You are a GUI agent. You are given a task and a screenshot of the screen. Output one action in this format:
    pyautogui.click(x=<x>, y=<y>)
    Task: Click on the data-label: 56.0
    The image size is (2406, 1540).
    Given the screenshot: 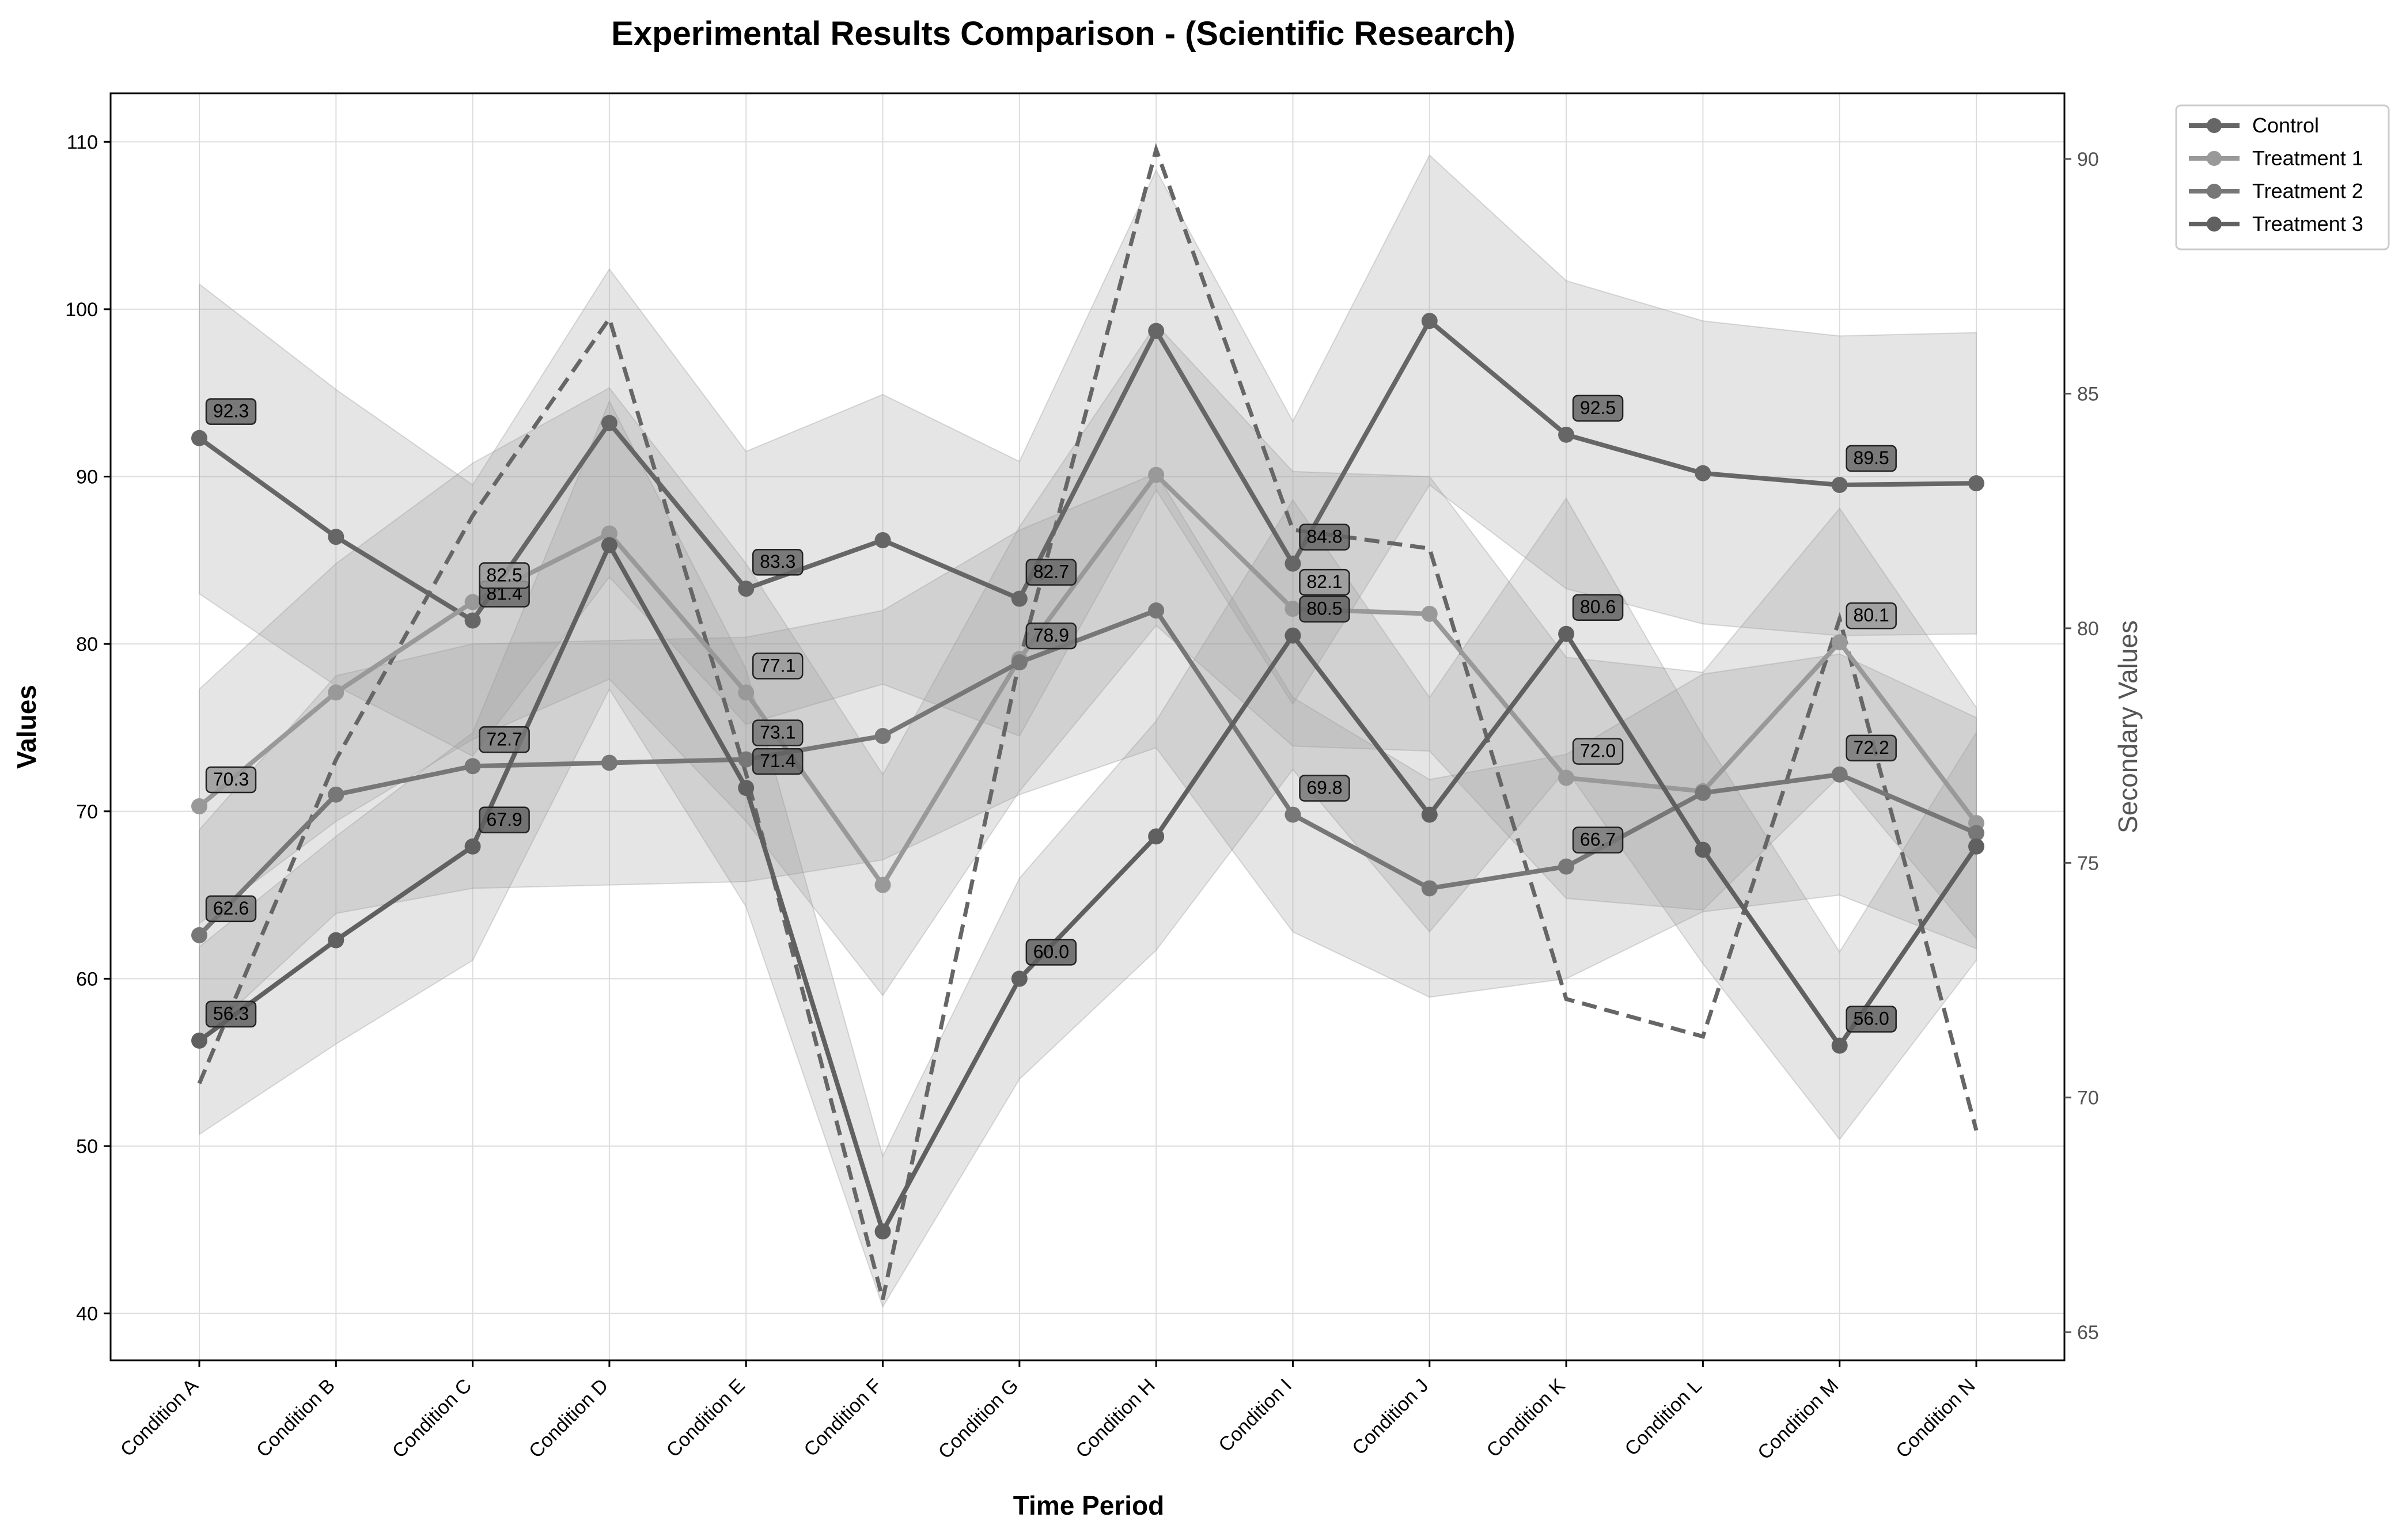 What is the action you would take?
    pyautogui.click(x=1872, y=1019)
    